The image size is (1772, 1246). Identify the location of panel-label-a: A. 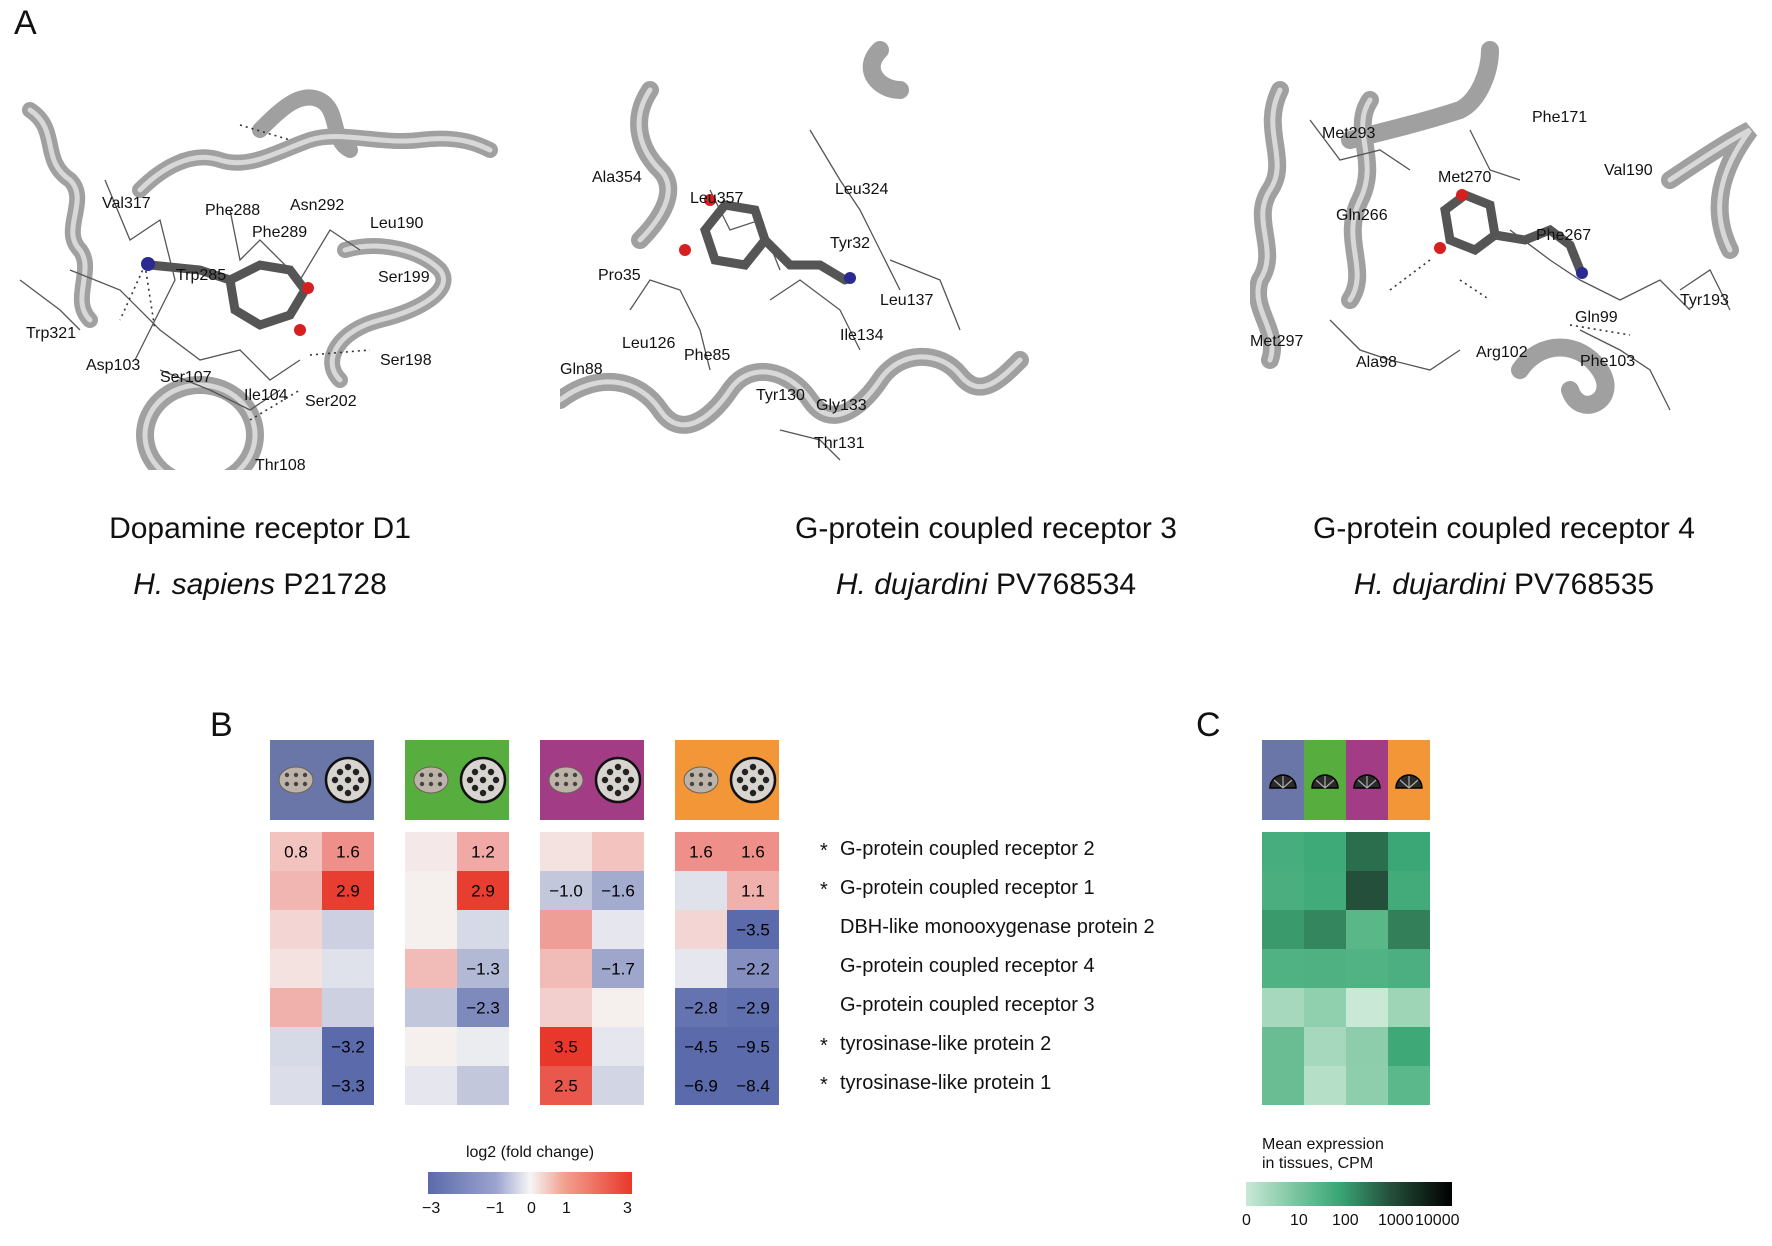
(25, 23).